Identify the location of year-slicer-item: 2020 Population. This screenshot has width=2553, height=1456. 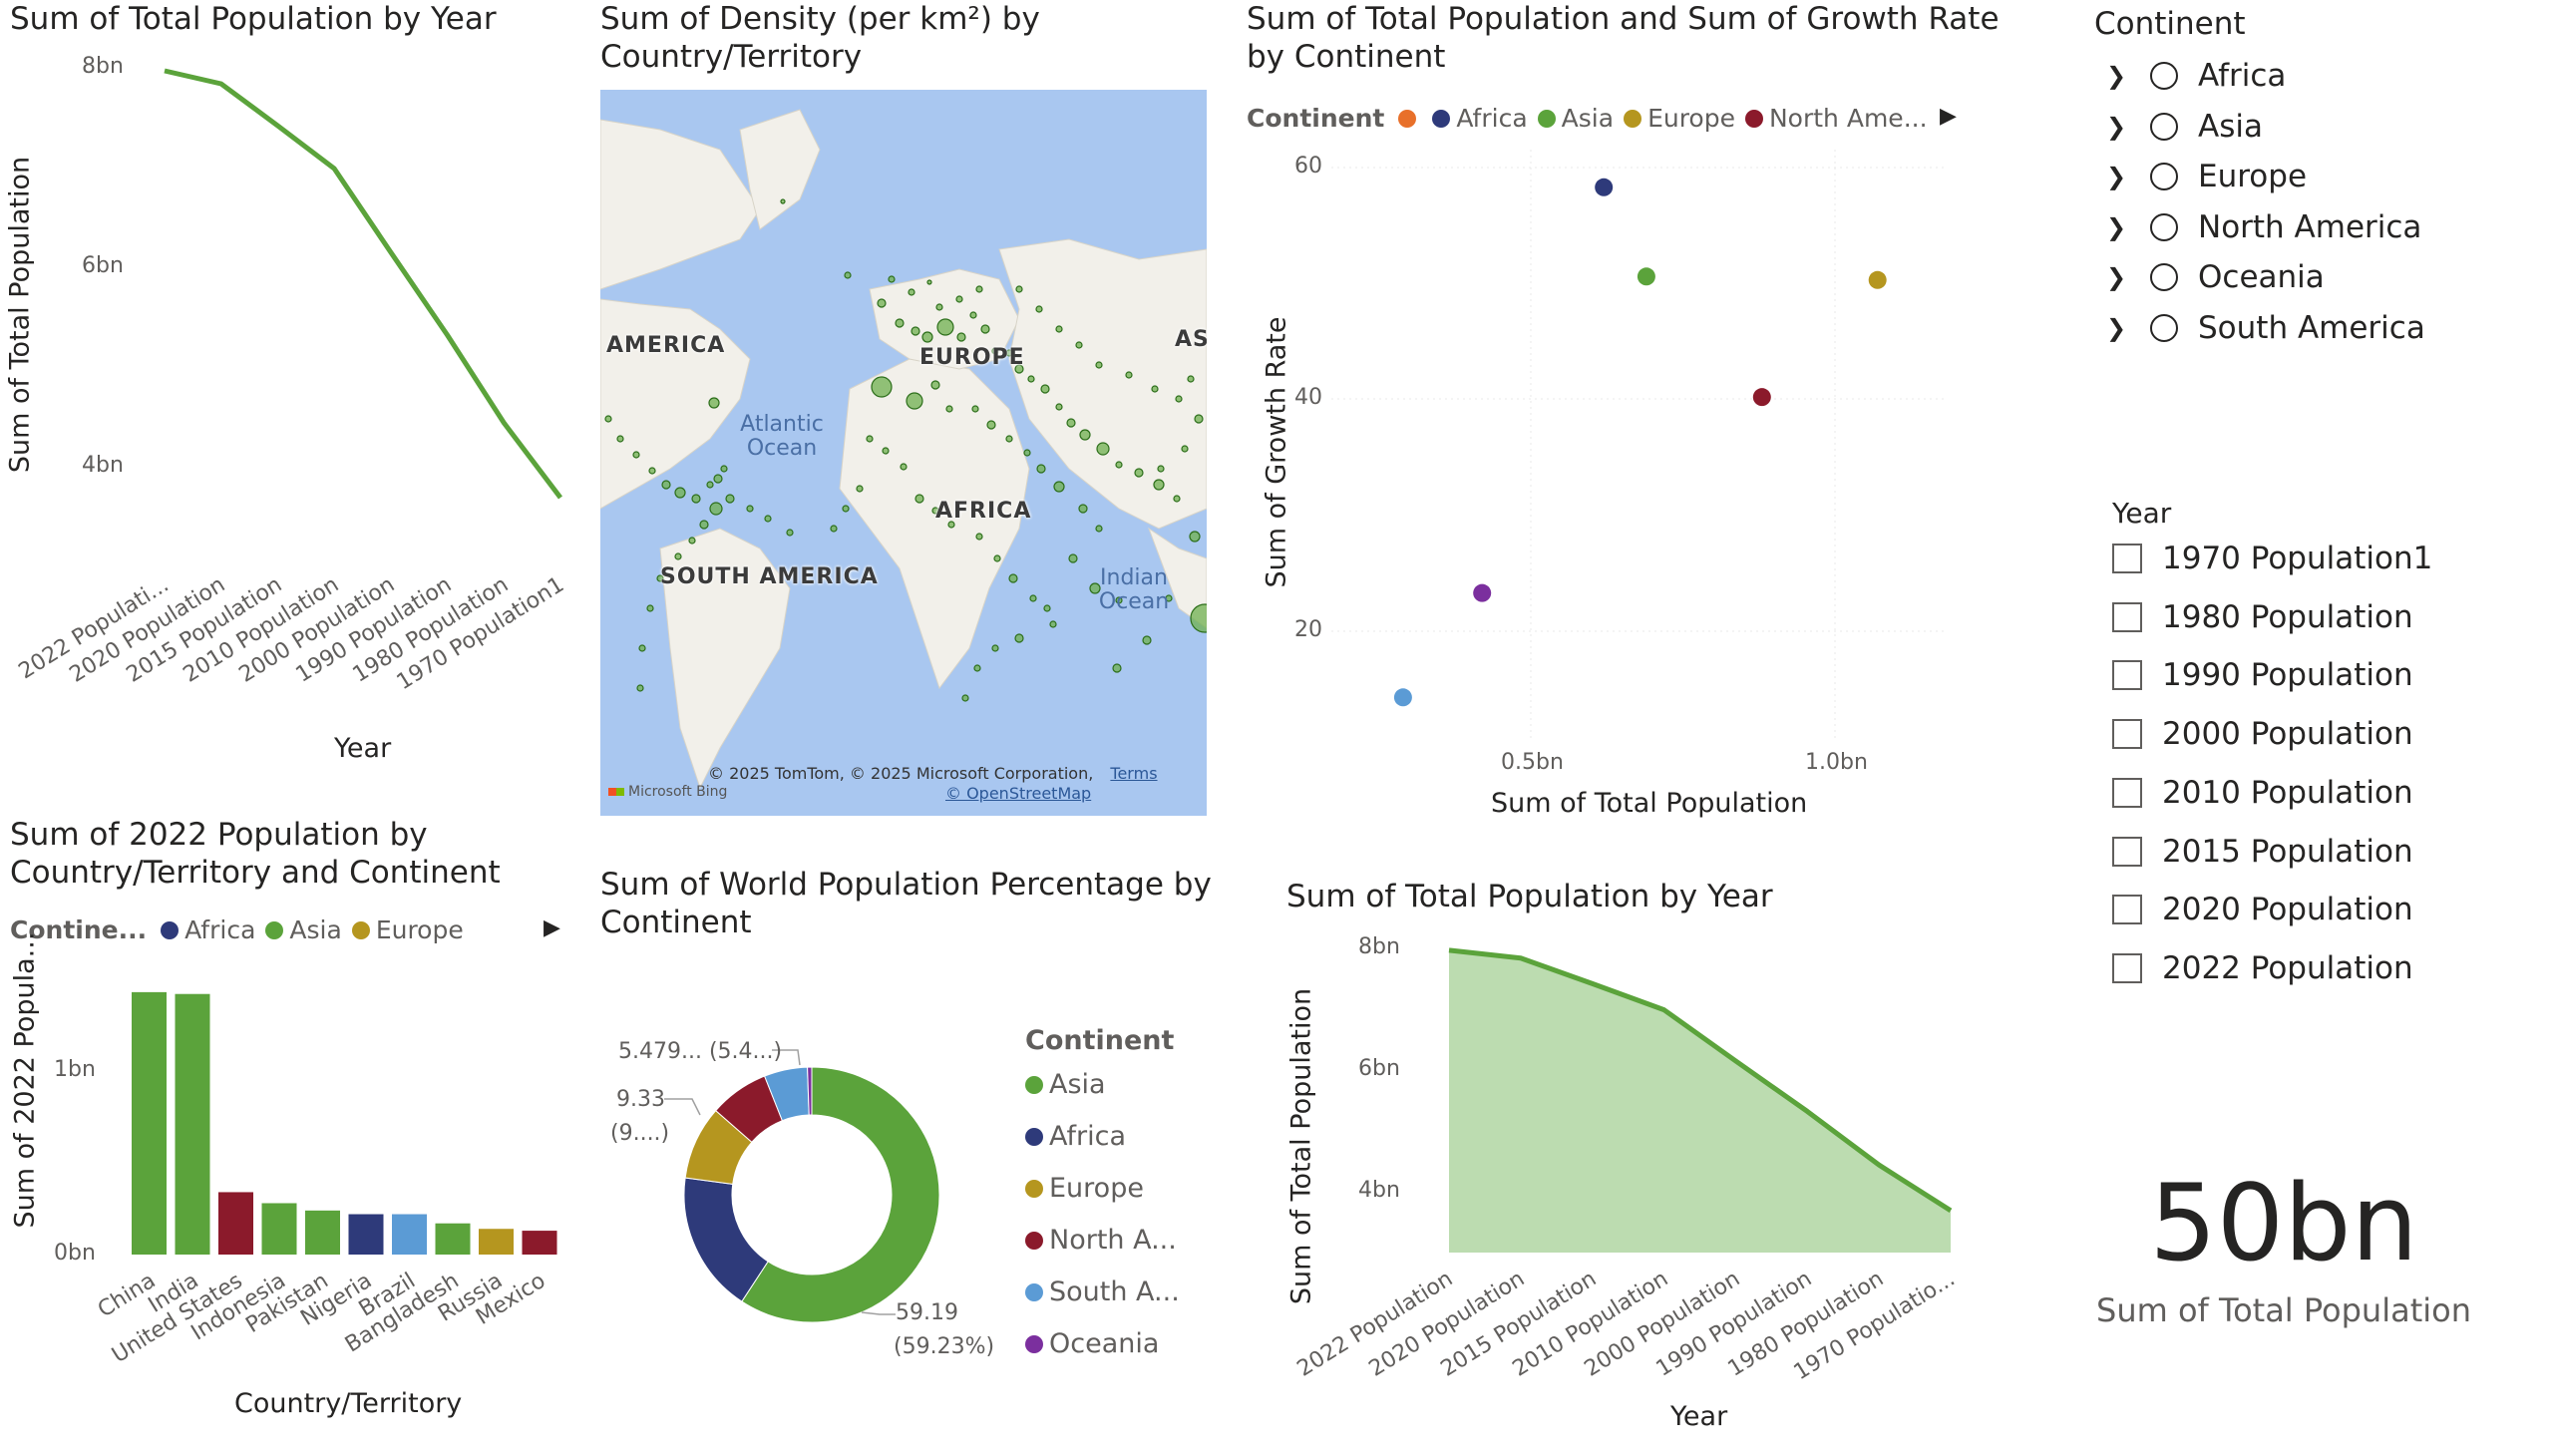
(2263, 909).